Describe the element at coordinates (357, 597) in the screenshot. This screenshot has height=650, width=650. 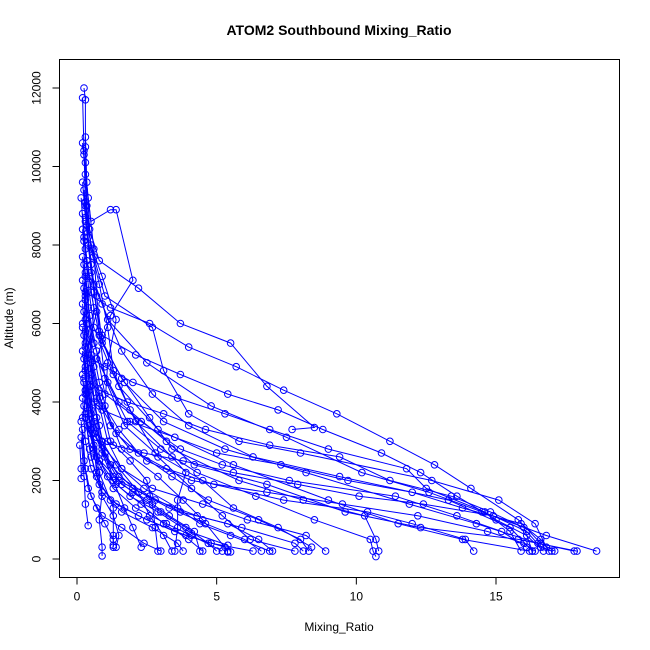
I see `x-tick-label: 10` at that location.